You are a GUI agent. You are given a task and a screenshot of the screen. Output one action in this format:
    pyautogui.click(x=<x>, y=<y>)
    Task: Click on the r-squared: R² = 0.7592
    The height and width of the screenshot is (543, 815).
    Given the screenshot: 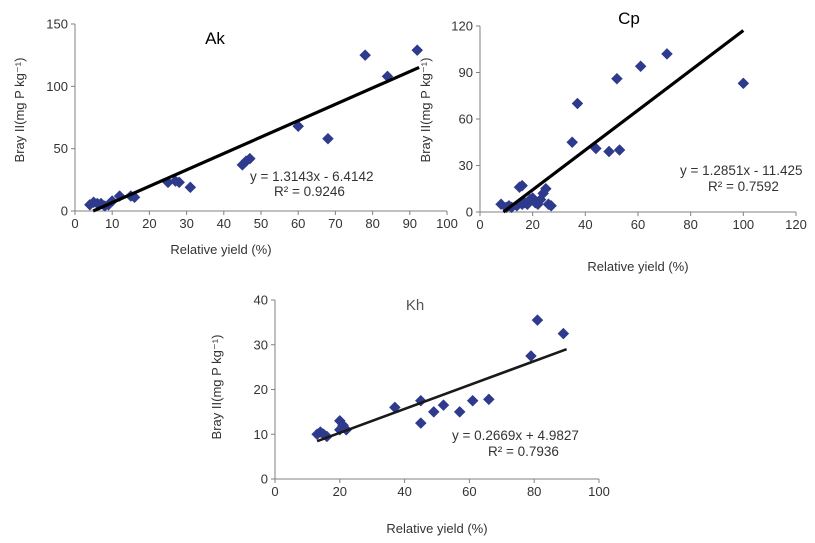 What is the action you would take?
    pyautogui.click(x=743, y=186)
    